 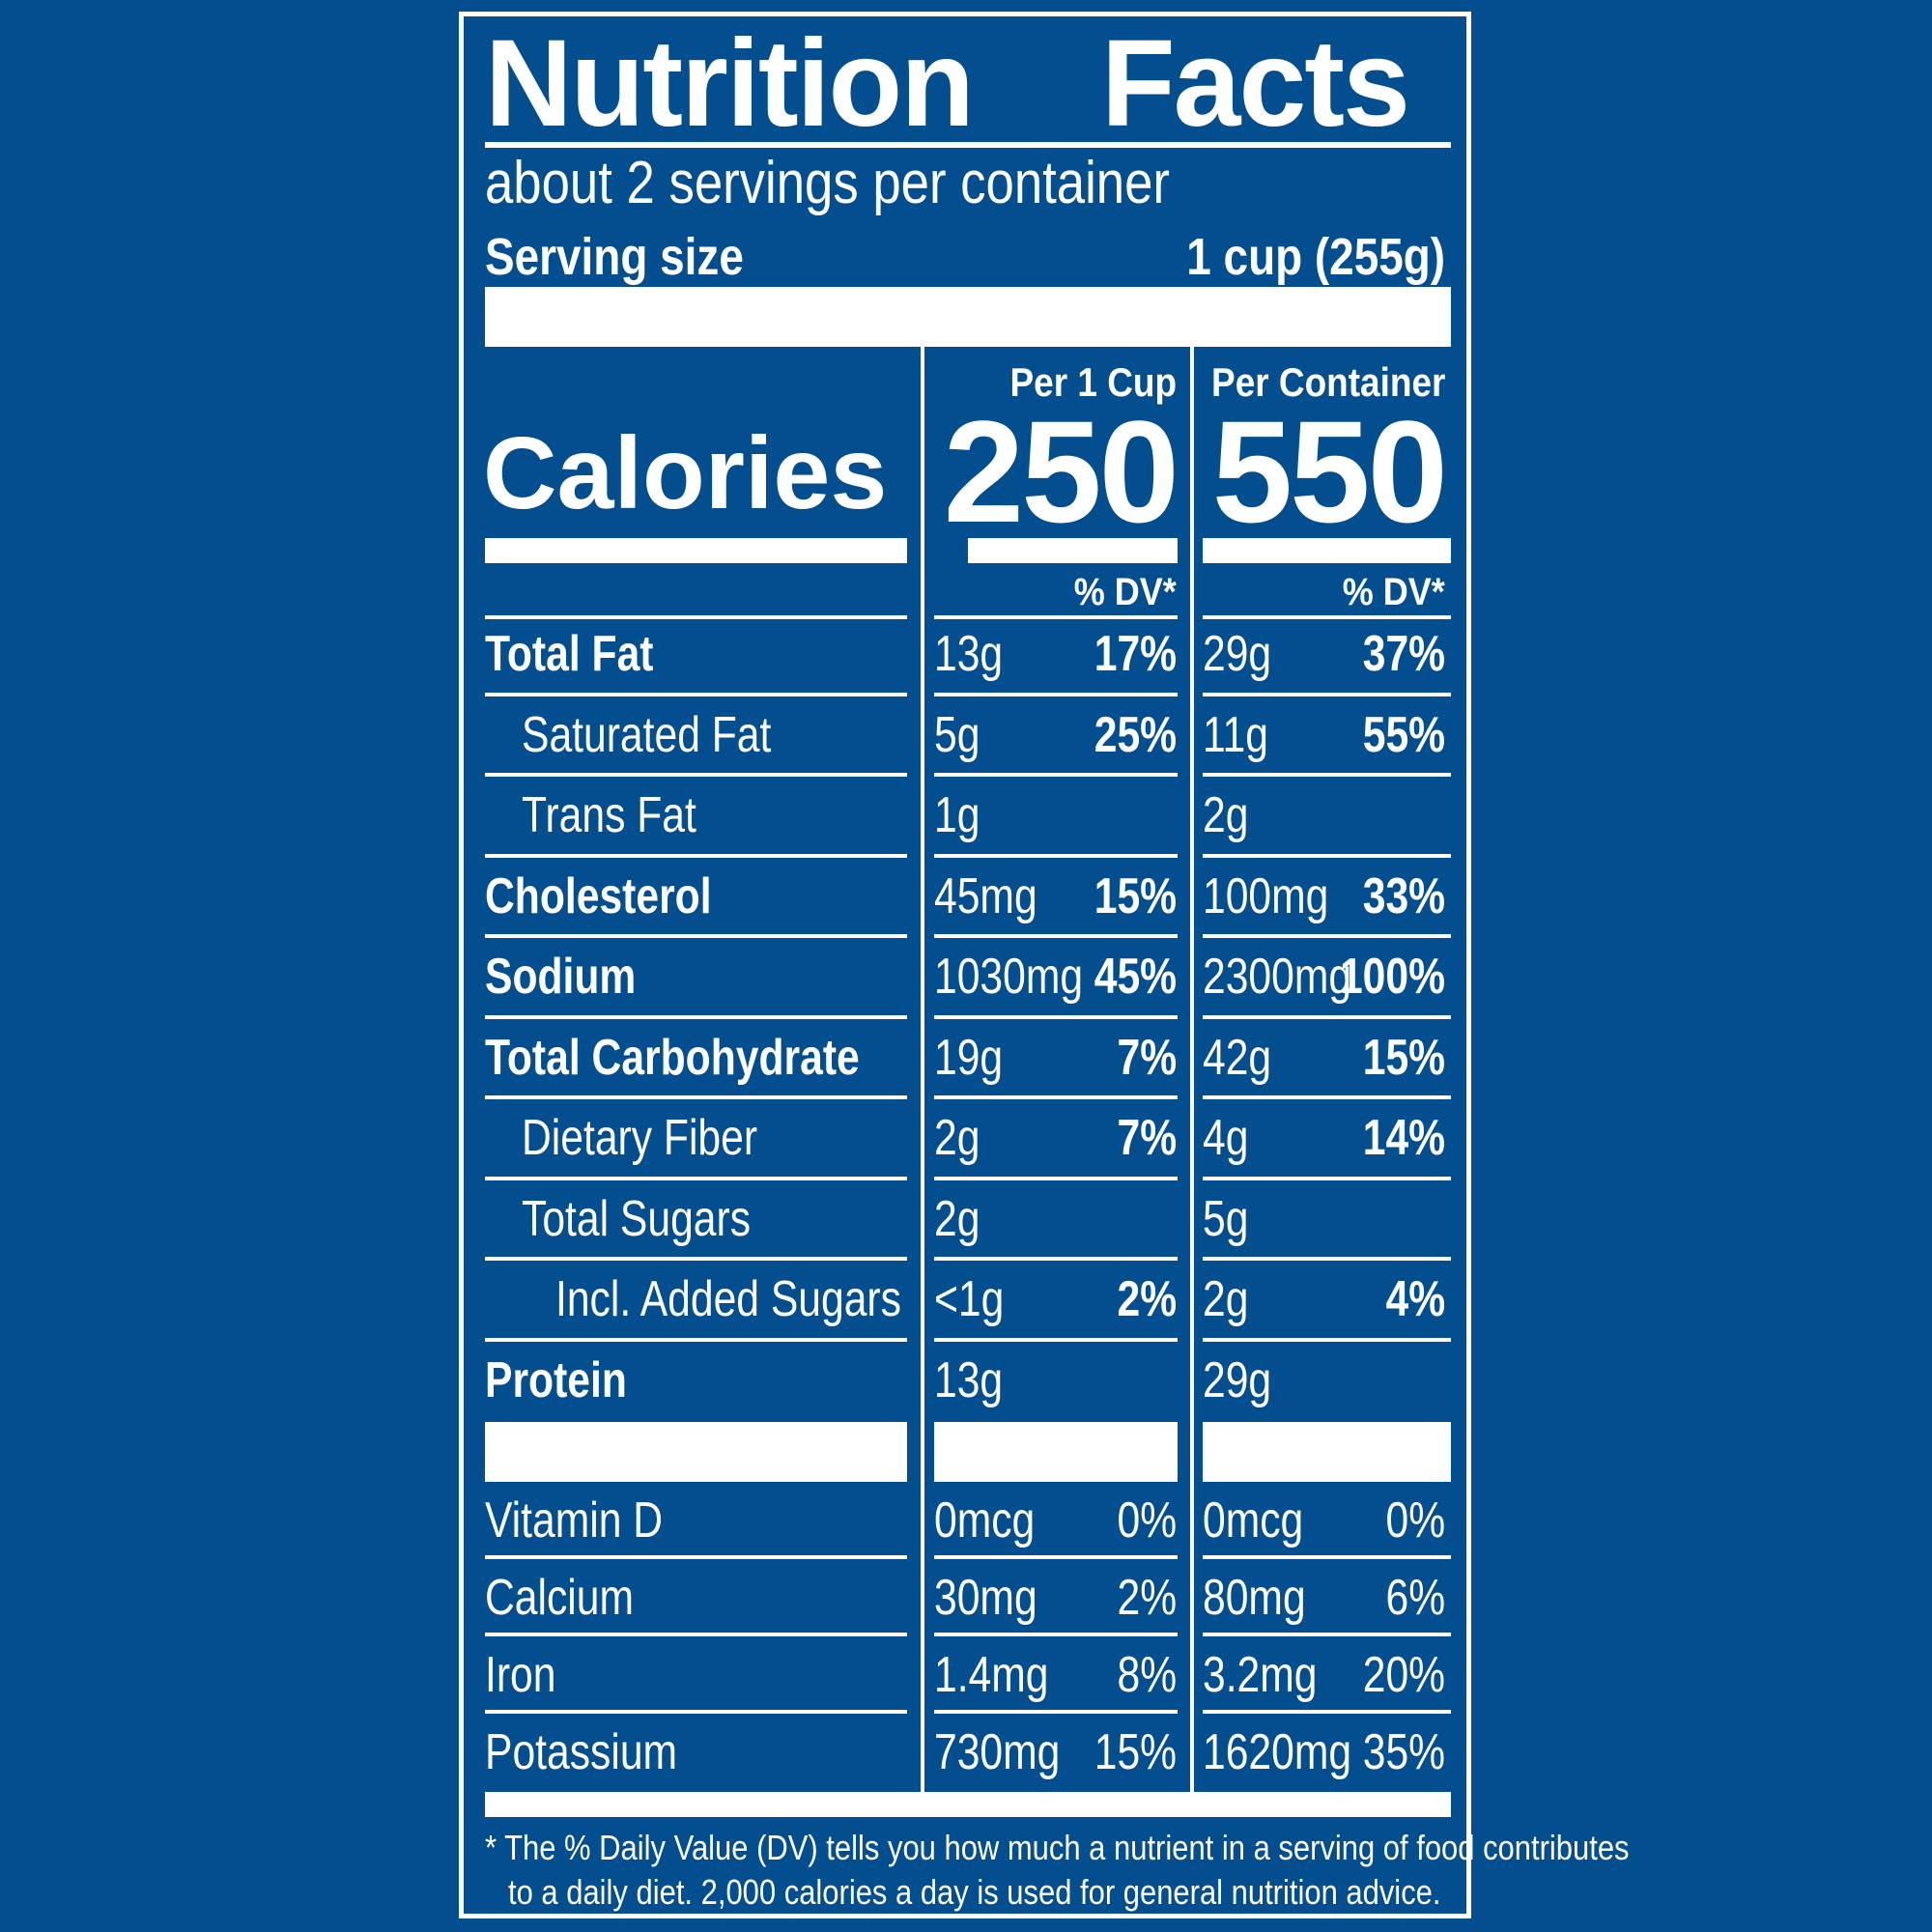 I want to click on nutrient-dv-per-cup: 15%, so click(x=1135, y=895).